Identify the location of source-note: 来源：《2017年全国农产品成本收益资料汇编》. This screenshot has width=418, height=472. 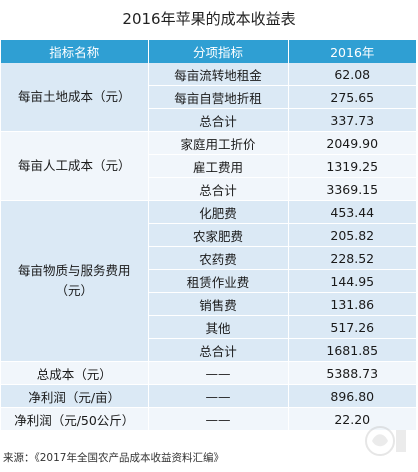
(113, 458).